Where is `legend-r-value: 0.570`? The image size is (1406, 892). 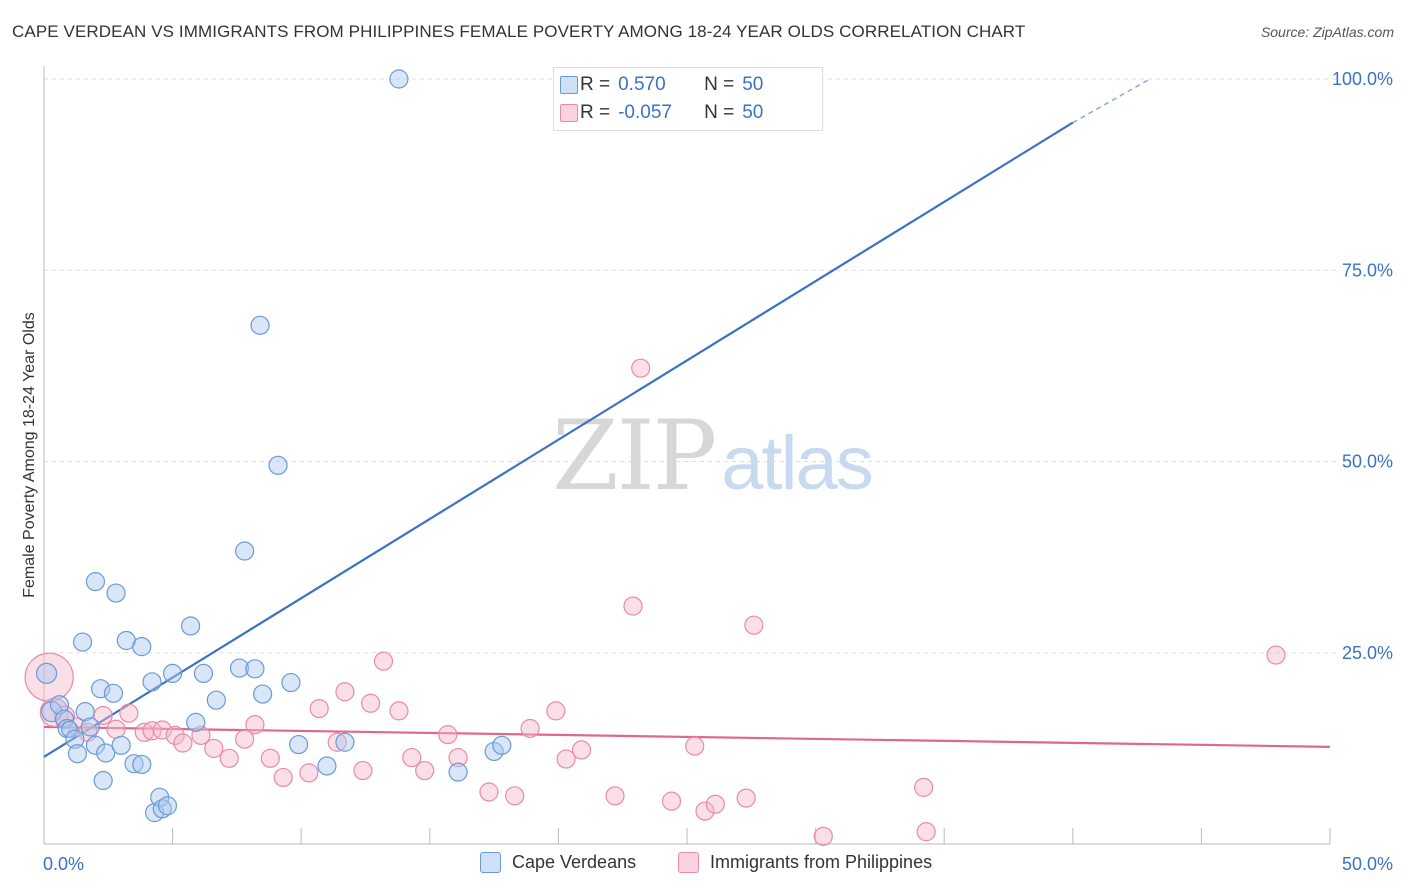 legend-r-value: 0.570 is located at coordinates (642, 84).